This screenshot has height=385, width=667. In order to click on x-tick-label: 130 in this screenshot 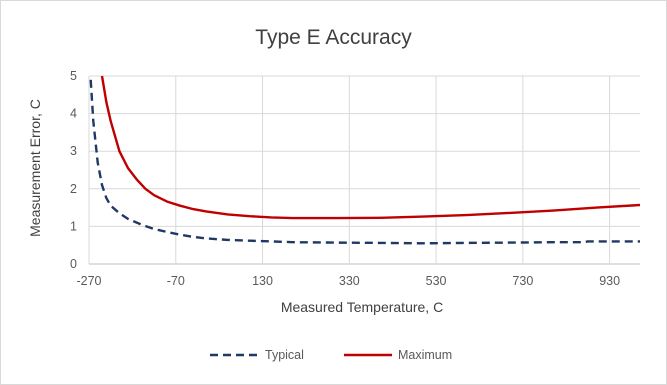, I will do `click(262, 281)`.